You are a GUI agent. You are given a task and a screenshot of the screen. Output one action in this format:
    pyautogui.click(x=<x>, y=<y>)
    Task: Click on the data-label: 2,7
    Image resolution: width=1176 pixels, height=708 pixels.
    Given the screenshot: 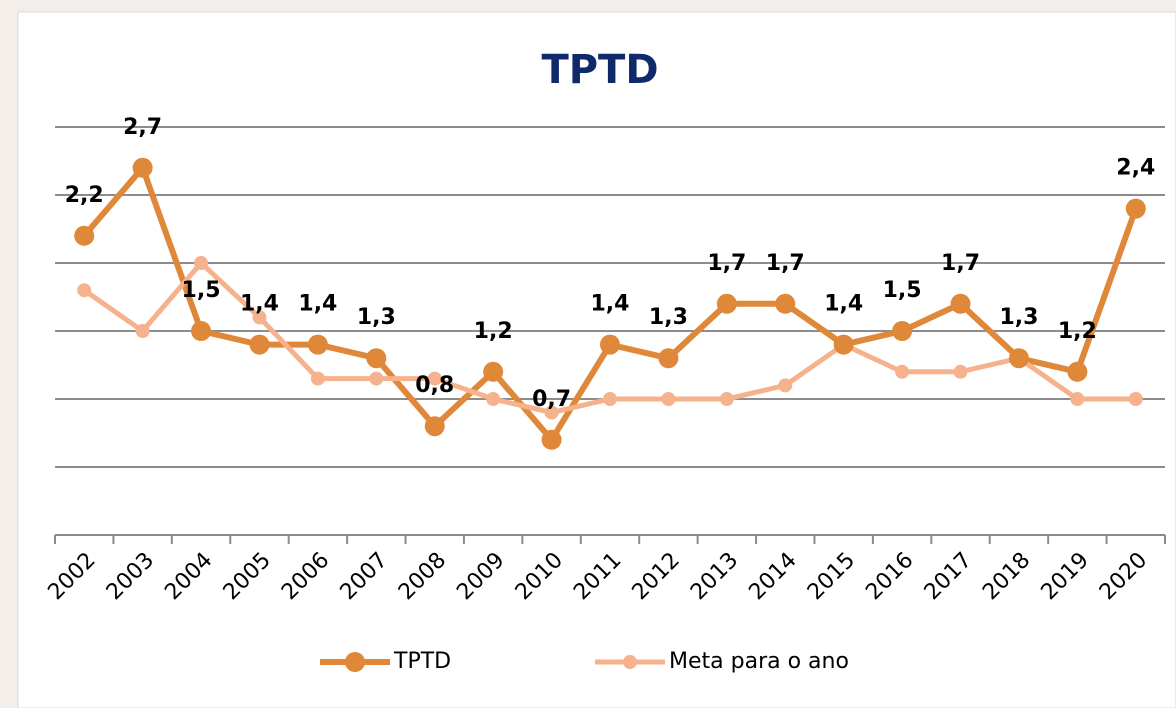 What is the action you would take?
    pyautogui.click(x=142, y=127)
    